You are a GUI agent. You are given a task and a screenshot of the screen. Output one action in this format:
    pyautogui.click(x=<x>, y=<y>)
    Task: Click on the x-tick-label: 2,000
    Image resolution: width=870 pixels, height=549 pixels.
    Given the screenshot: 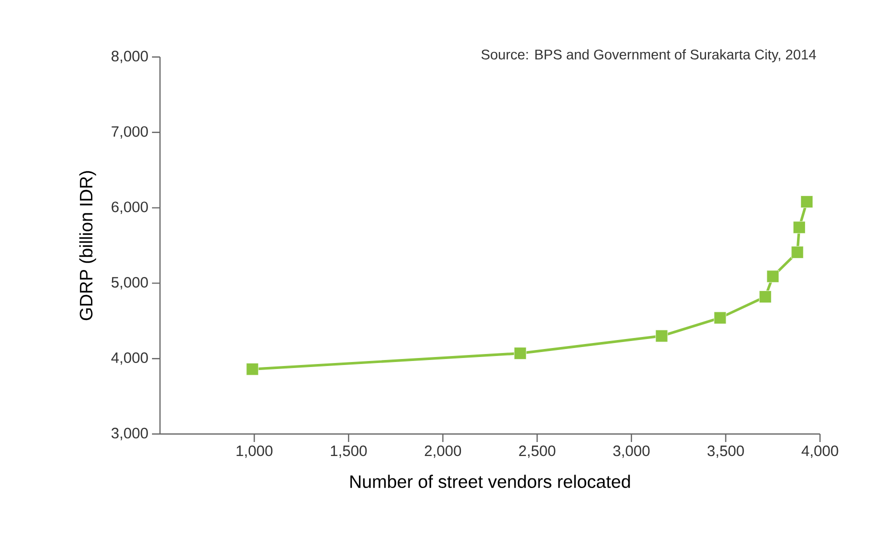 What is the action you would take?
    pyautogui.click(x=443, y=452)
    